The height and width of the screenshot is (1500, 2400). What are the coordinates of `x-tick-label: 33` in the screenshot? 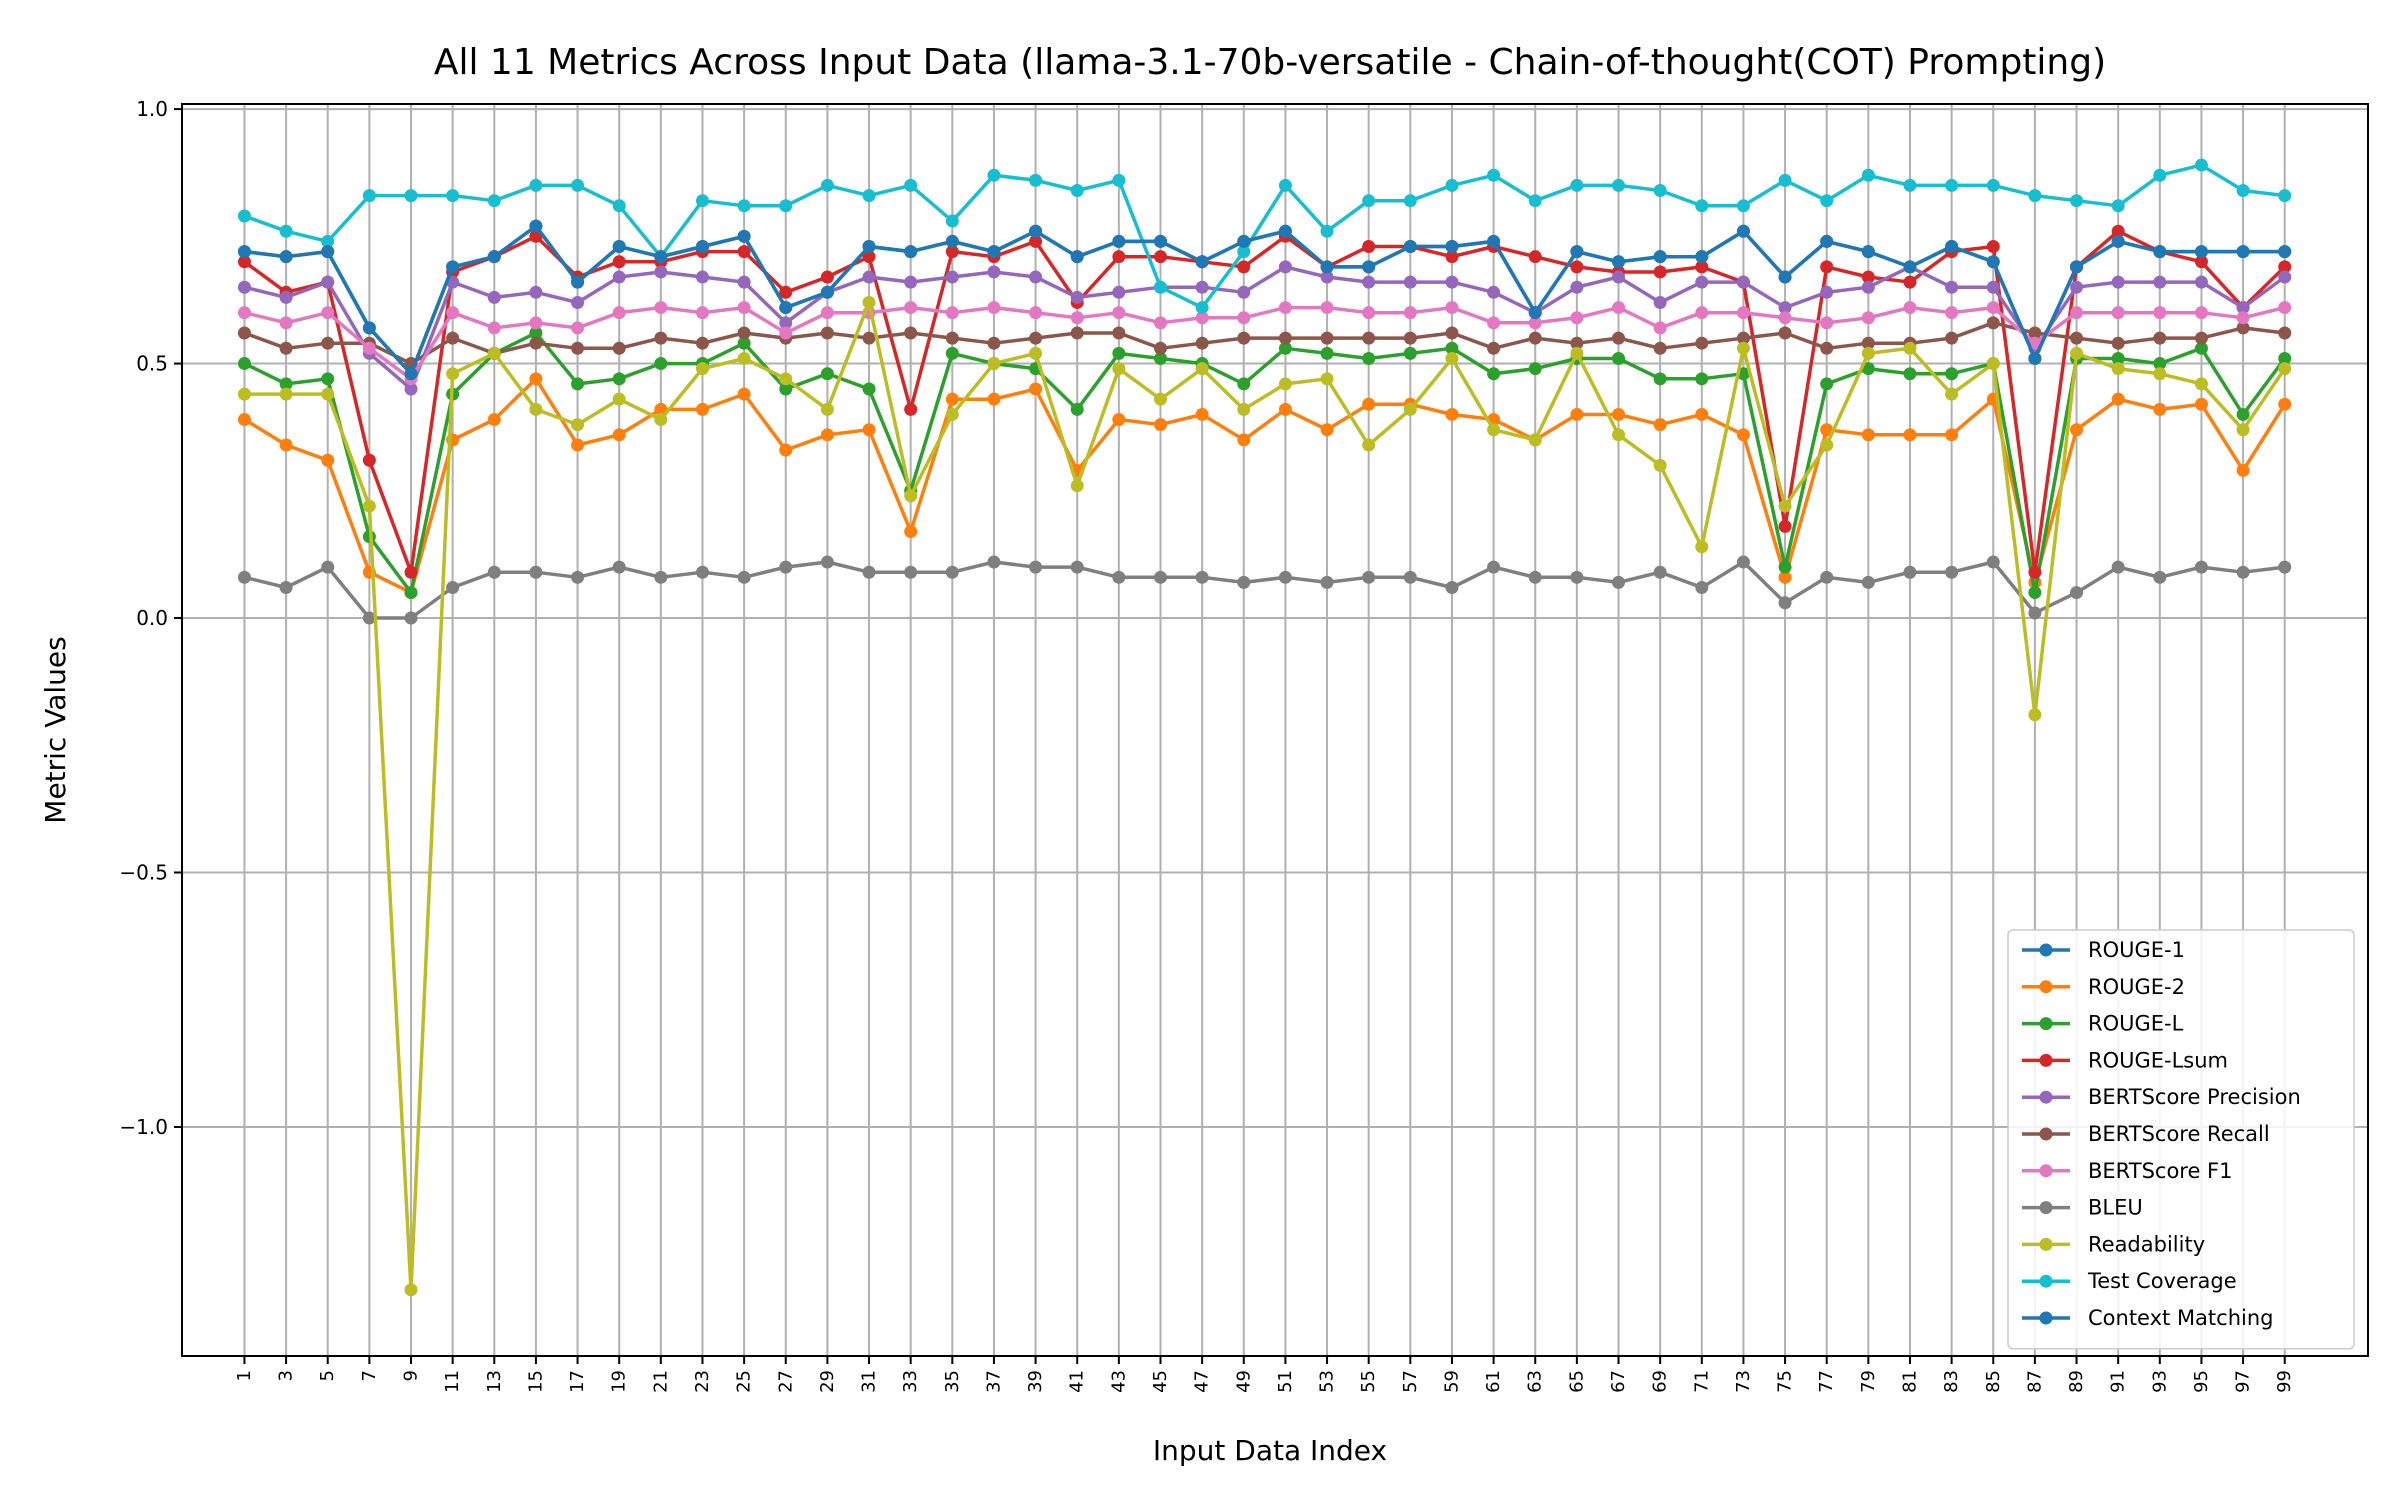 It's located at (910, 1381).